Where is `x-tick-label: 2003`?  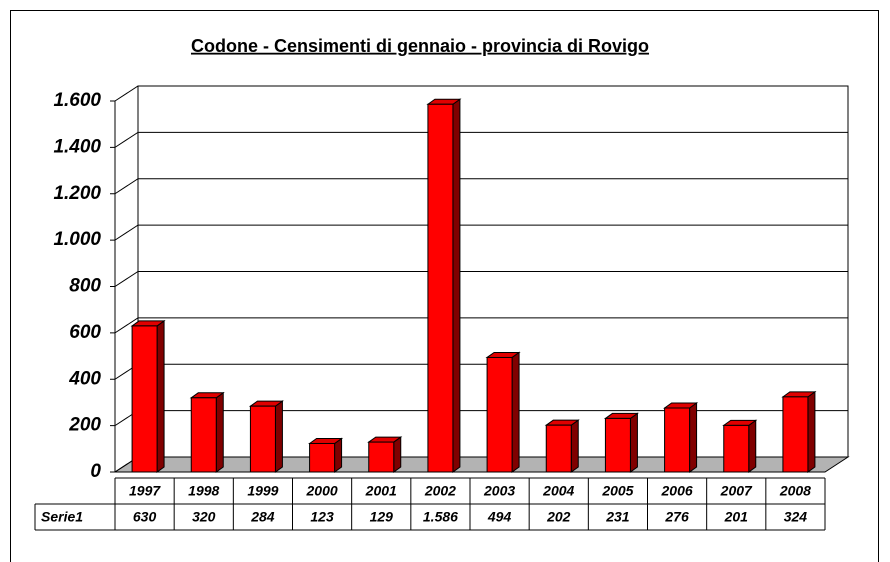
x-tick-label: 2003 is located at coordinates (499, 491).